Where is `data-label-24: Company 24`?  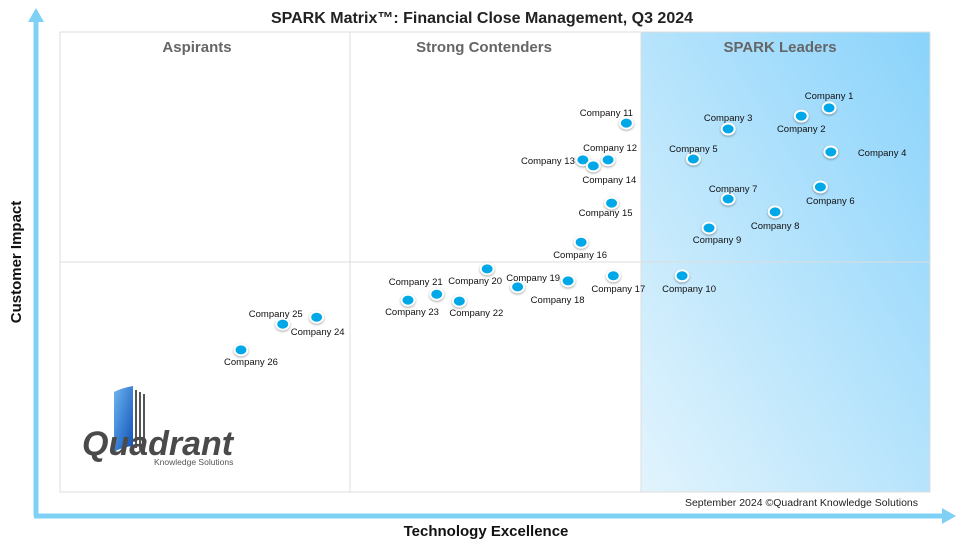
data-label-24: Company 24 is located at coordinates (318, 332).